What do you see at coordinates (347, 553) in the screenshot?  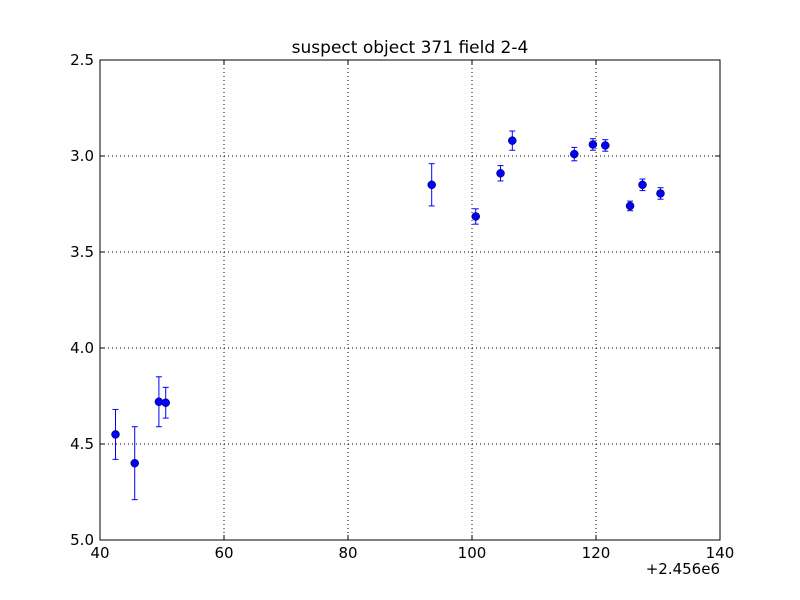 I see `x-tick-label: 80` at bounding box center [347, 553].